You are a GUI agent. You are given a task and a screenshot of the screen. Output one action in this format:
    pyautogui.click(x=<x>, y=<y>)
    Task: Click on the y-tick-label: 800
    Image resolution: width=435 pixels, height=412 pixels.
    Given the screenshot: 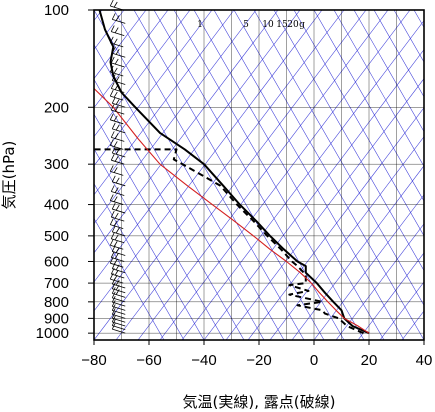 What is the action you would take?
    pyautogui.click(x=56, y=302)
    